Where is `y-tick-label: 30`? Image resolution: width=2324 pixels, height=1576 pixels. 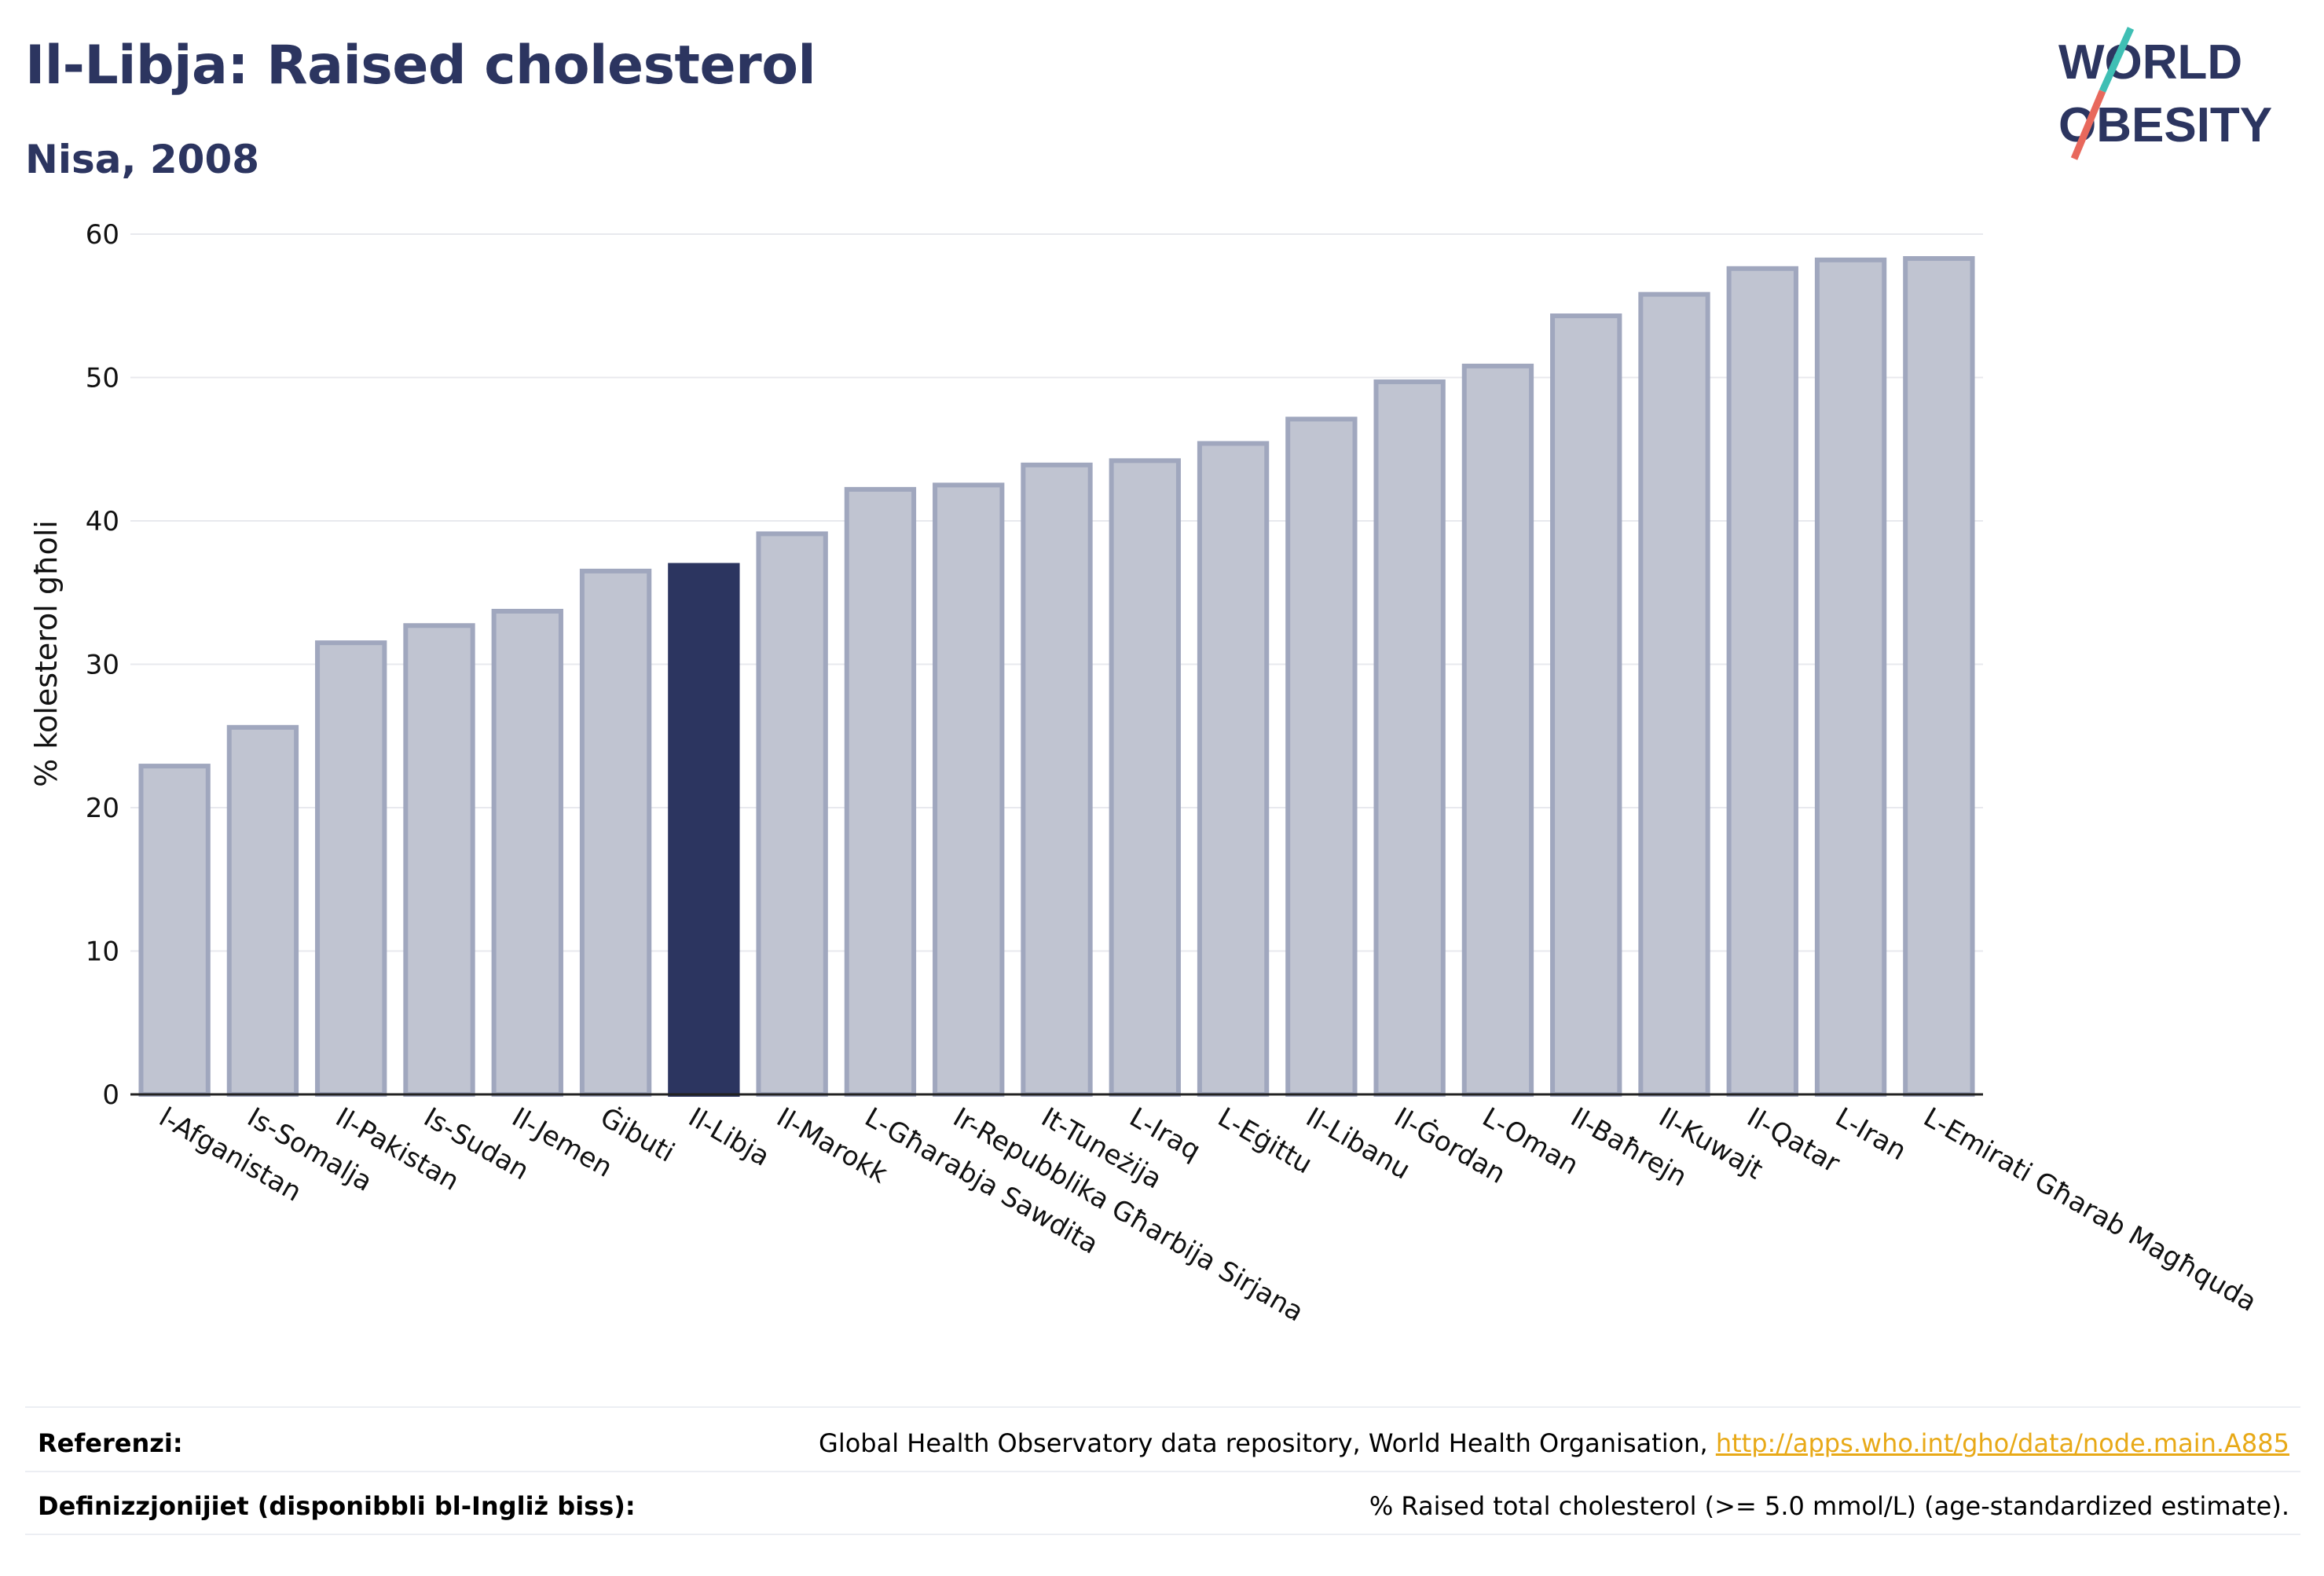 y-tick-label: 30 is located at coordinates (102, 665).